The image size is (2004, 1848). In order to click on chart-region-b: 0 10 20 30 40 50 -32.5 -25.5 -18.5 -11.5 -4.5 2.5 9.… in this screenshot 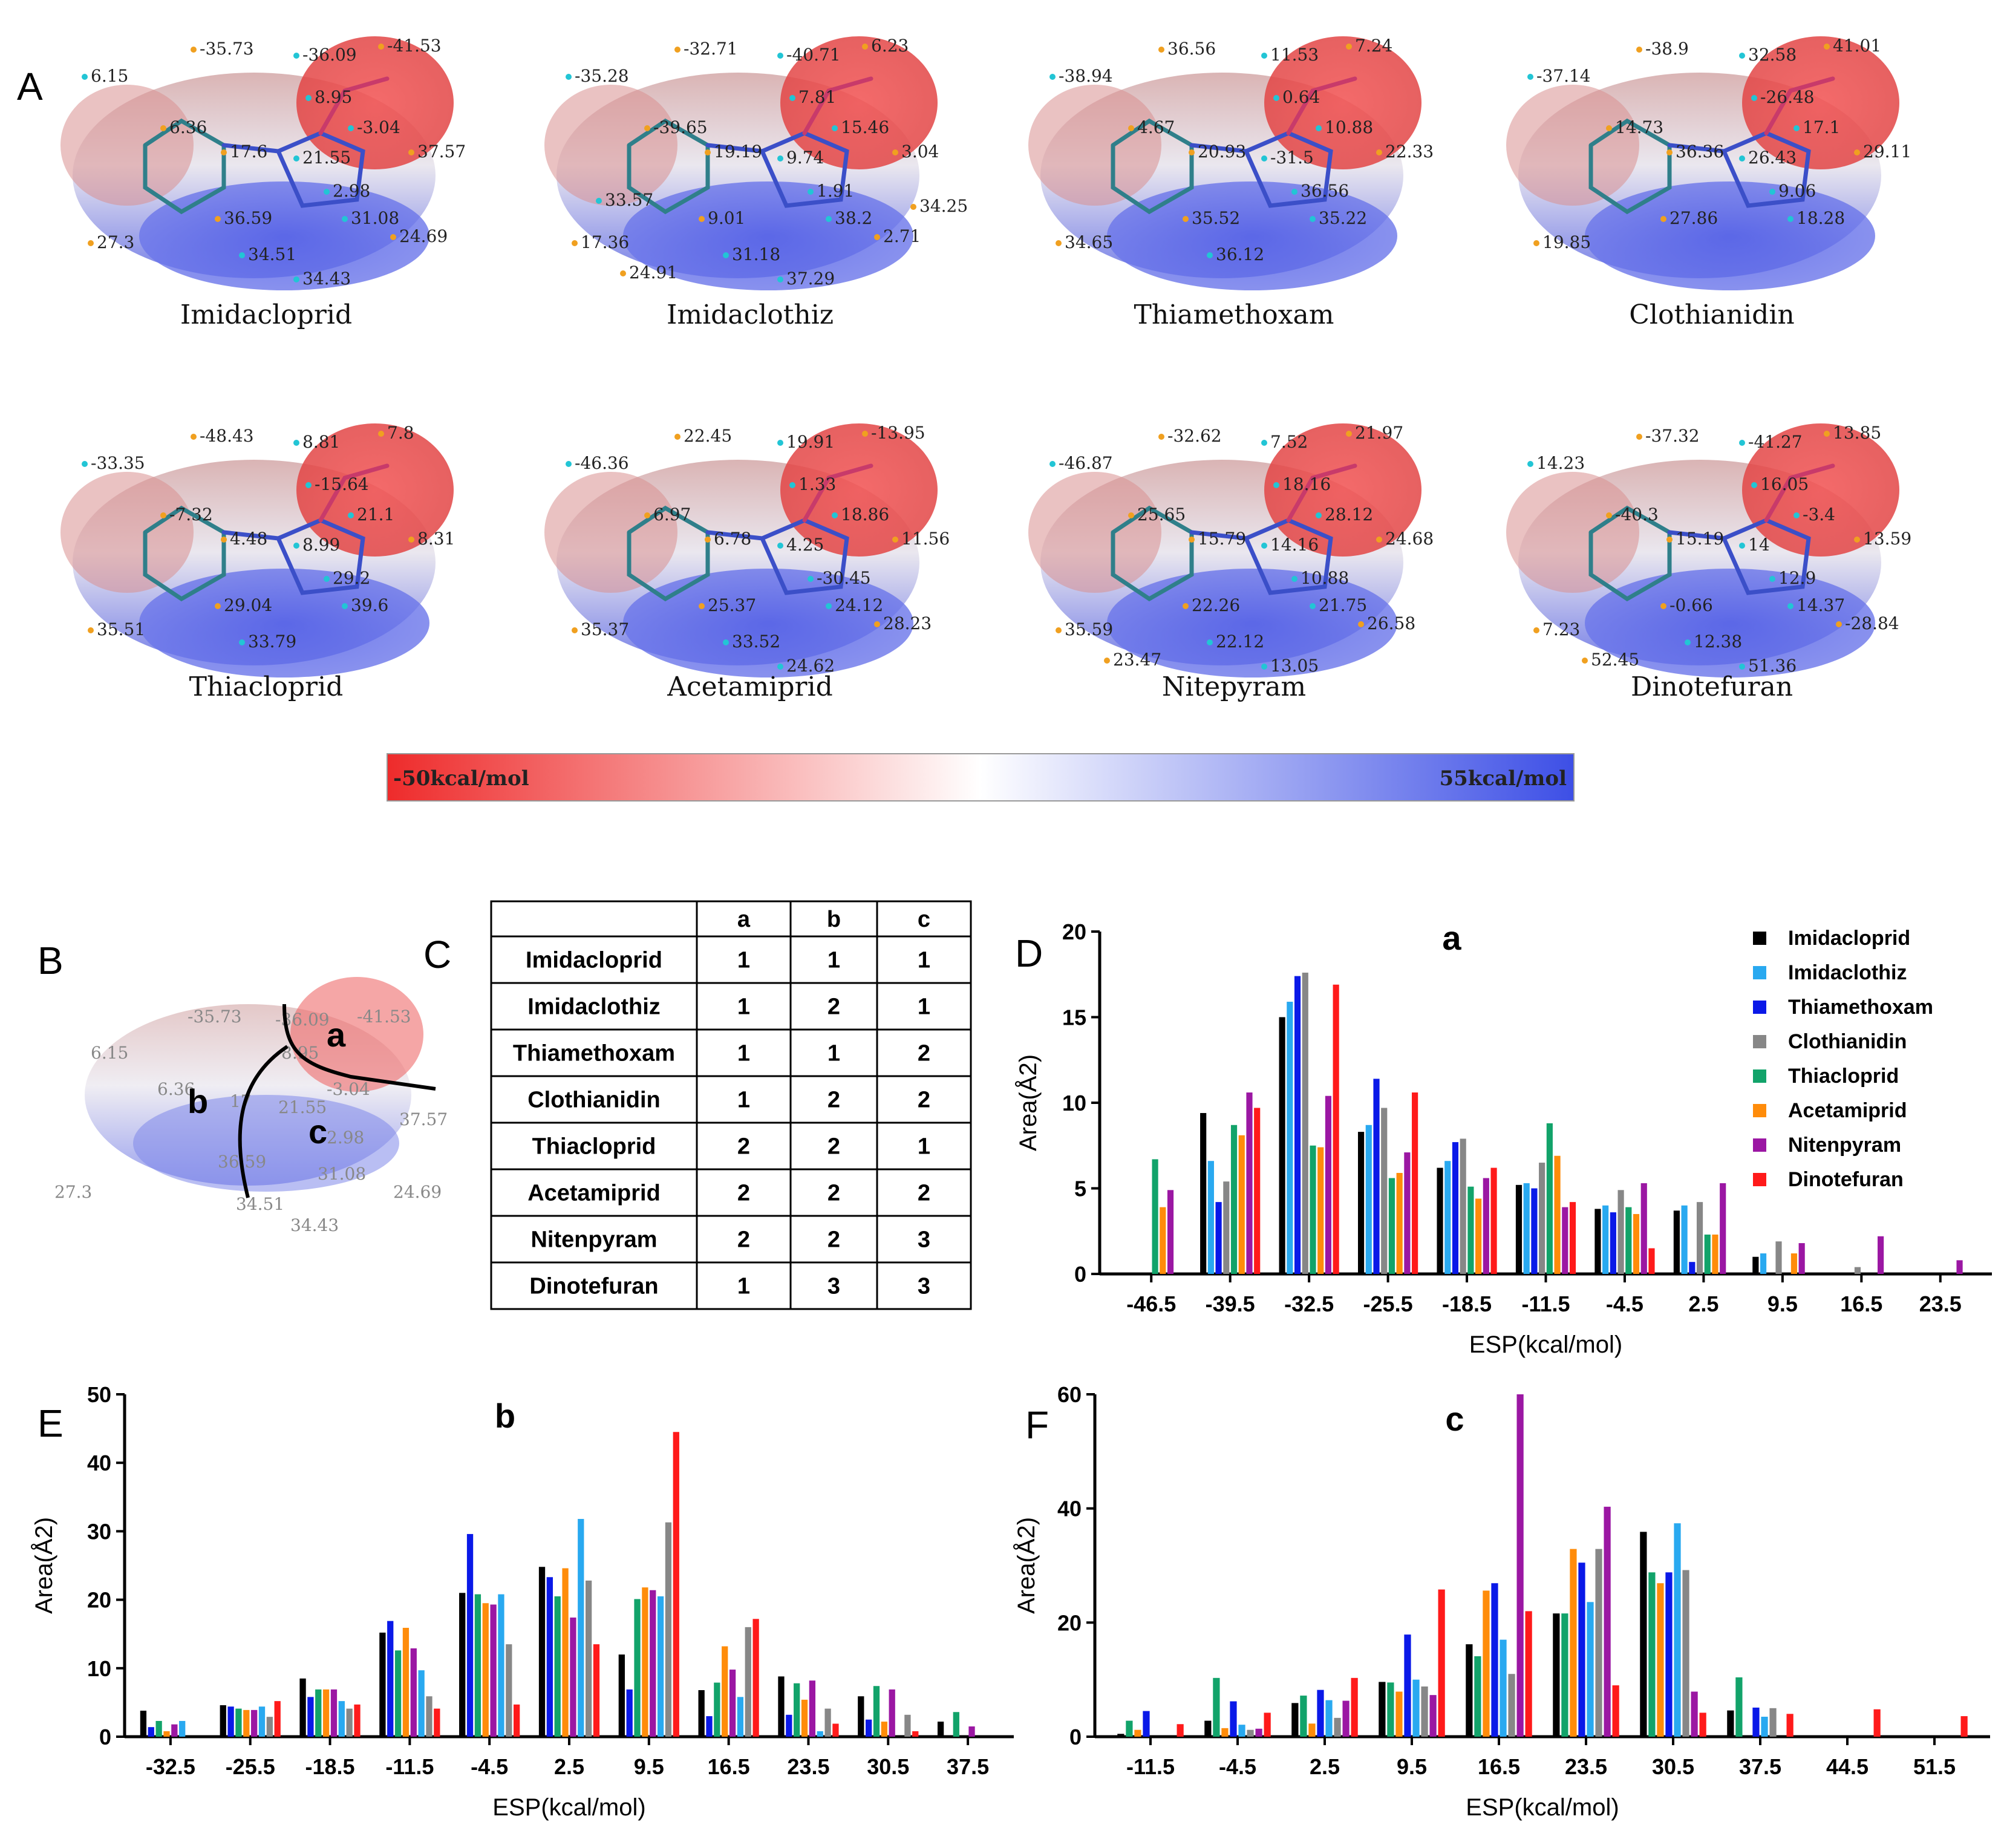, I will do `click(522, 1601)`.